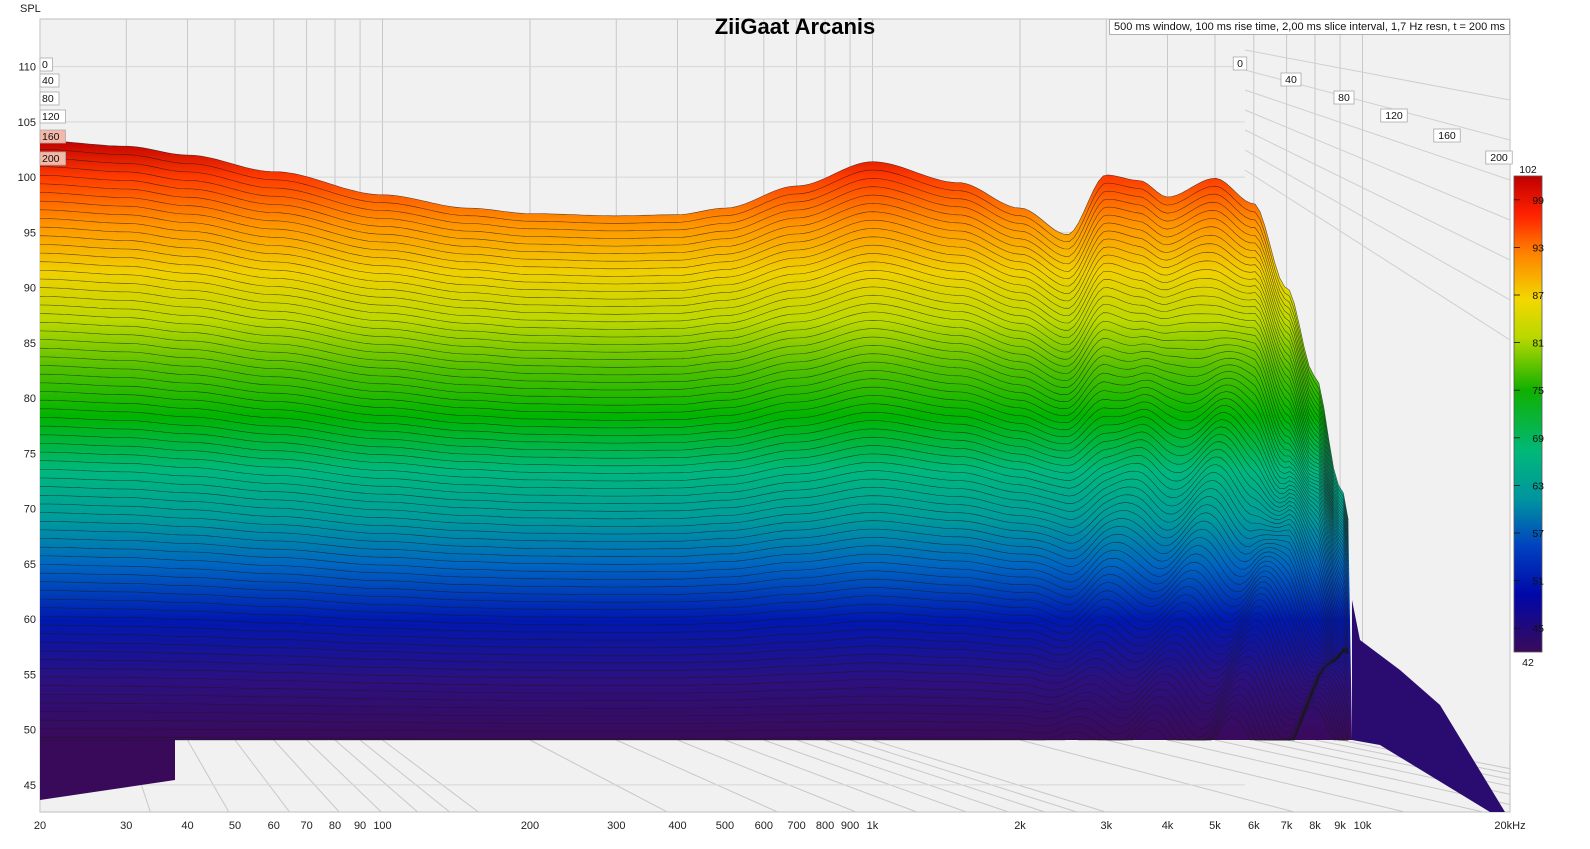  What do you see at coordinates (45, 65) in the screenshot?
I see `svg-text: 0` at bounding box center [45, 65].